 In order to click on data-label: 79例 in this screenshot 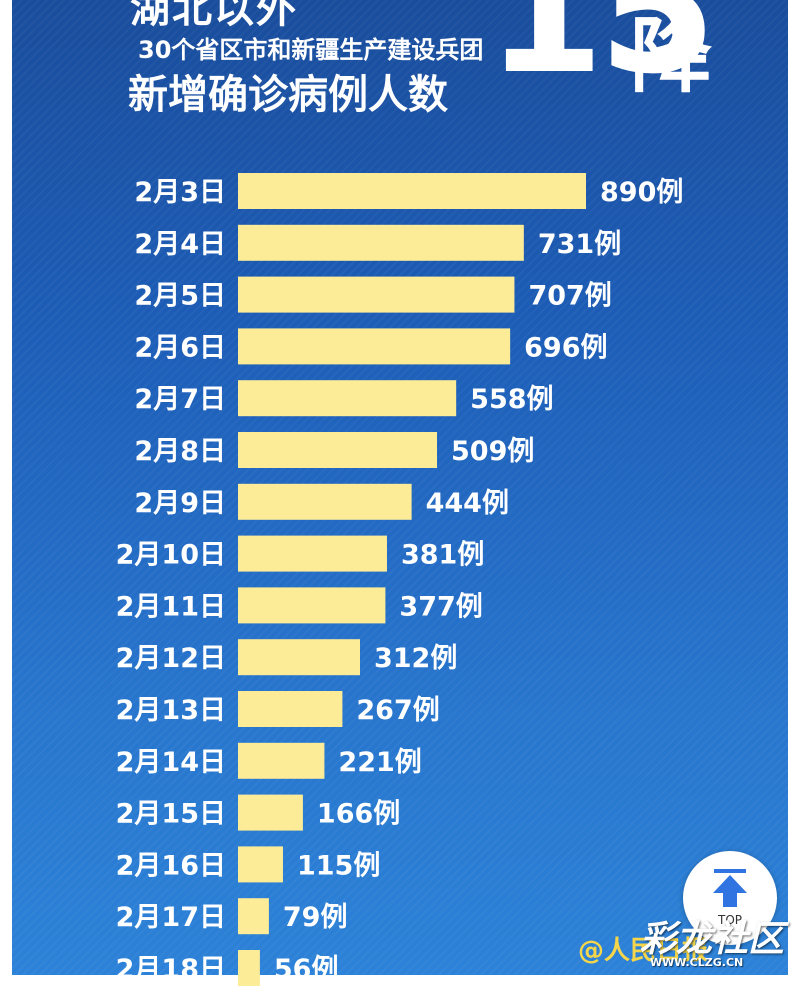, I will do `click(315, 917)`.